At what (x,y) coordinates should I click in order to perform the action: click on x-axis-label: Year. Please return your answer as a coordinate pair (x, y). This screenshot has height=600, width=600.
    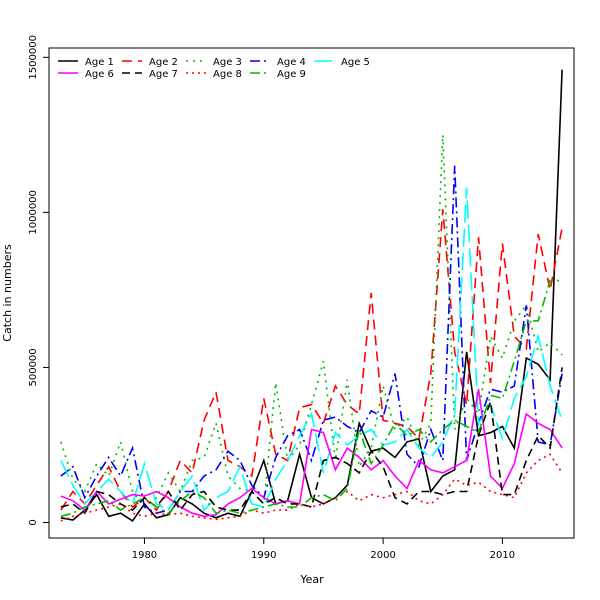
    Looking at the image, I should click on (311, 579).